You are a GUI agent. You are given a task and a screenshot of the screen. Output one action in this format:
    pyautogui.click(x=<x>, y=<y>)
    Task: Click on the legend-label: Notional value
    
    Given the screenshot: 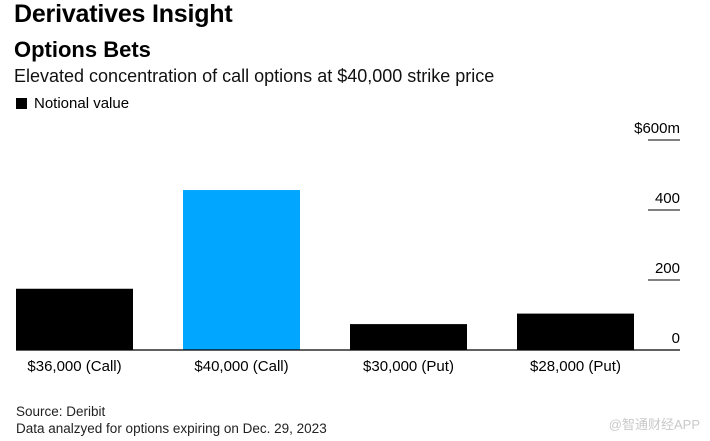 What is the action you would take?
    pyautogui.click(x=82, y=103)
    